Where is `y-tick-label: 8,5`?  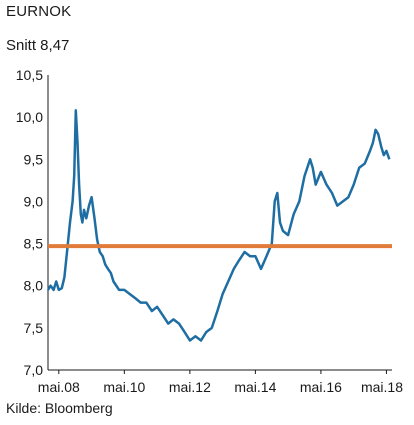 y-tick-label: 8,5 is located at coordinates (34, 244).